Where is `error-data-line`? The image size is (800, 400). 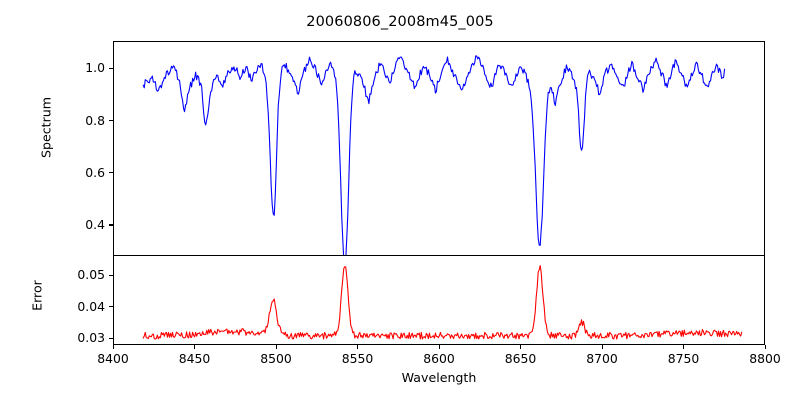 error-data-line is located at coordinates (442, 302).